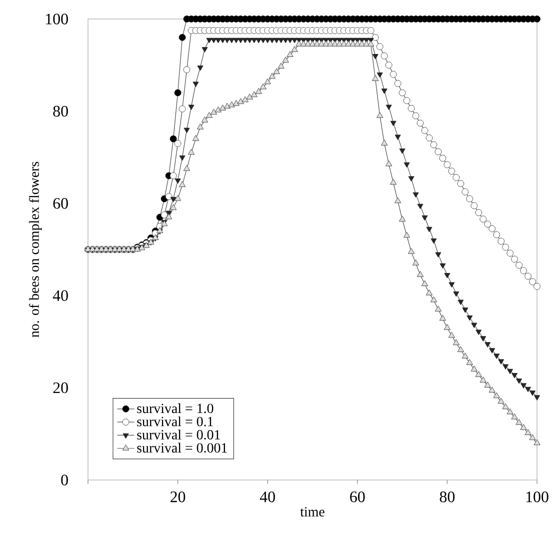  I want to click on x-tick-label: 60, so click(357, 496).